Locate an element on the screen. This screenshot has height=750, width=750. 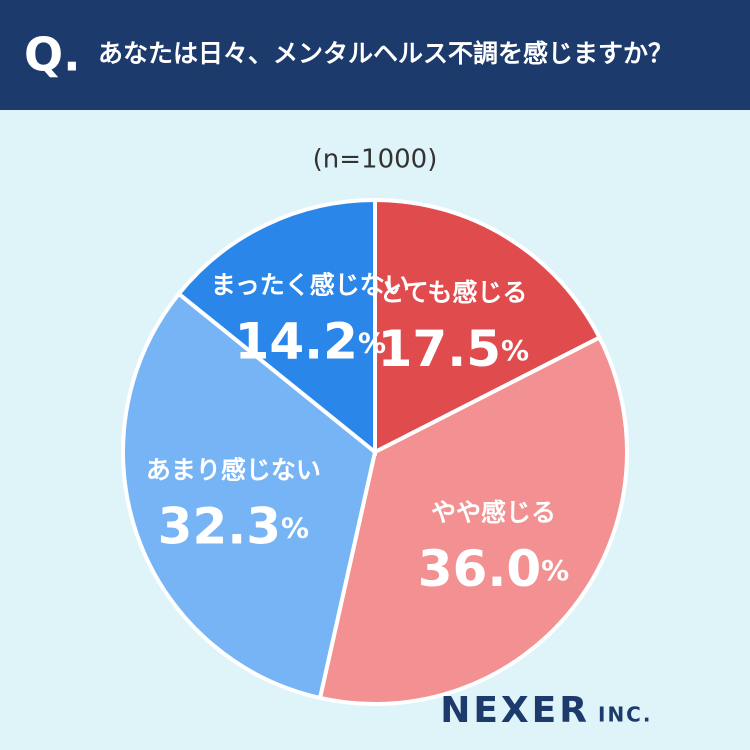
logo-suffix: INC. is located at coordinates (625, 715).